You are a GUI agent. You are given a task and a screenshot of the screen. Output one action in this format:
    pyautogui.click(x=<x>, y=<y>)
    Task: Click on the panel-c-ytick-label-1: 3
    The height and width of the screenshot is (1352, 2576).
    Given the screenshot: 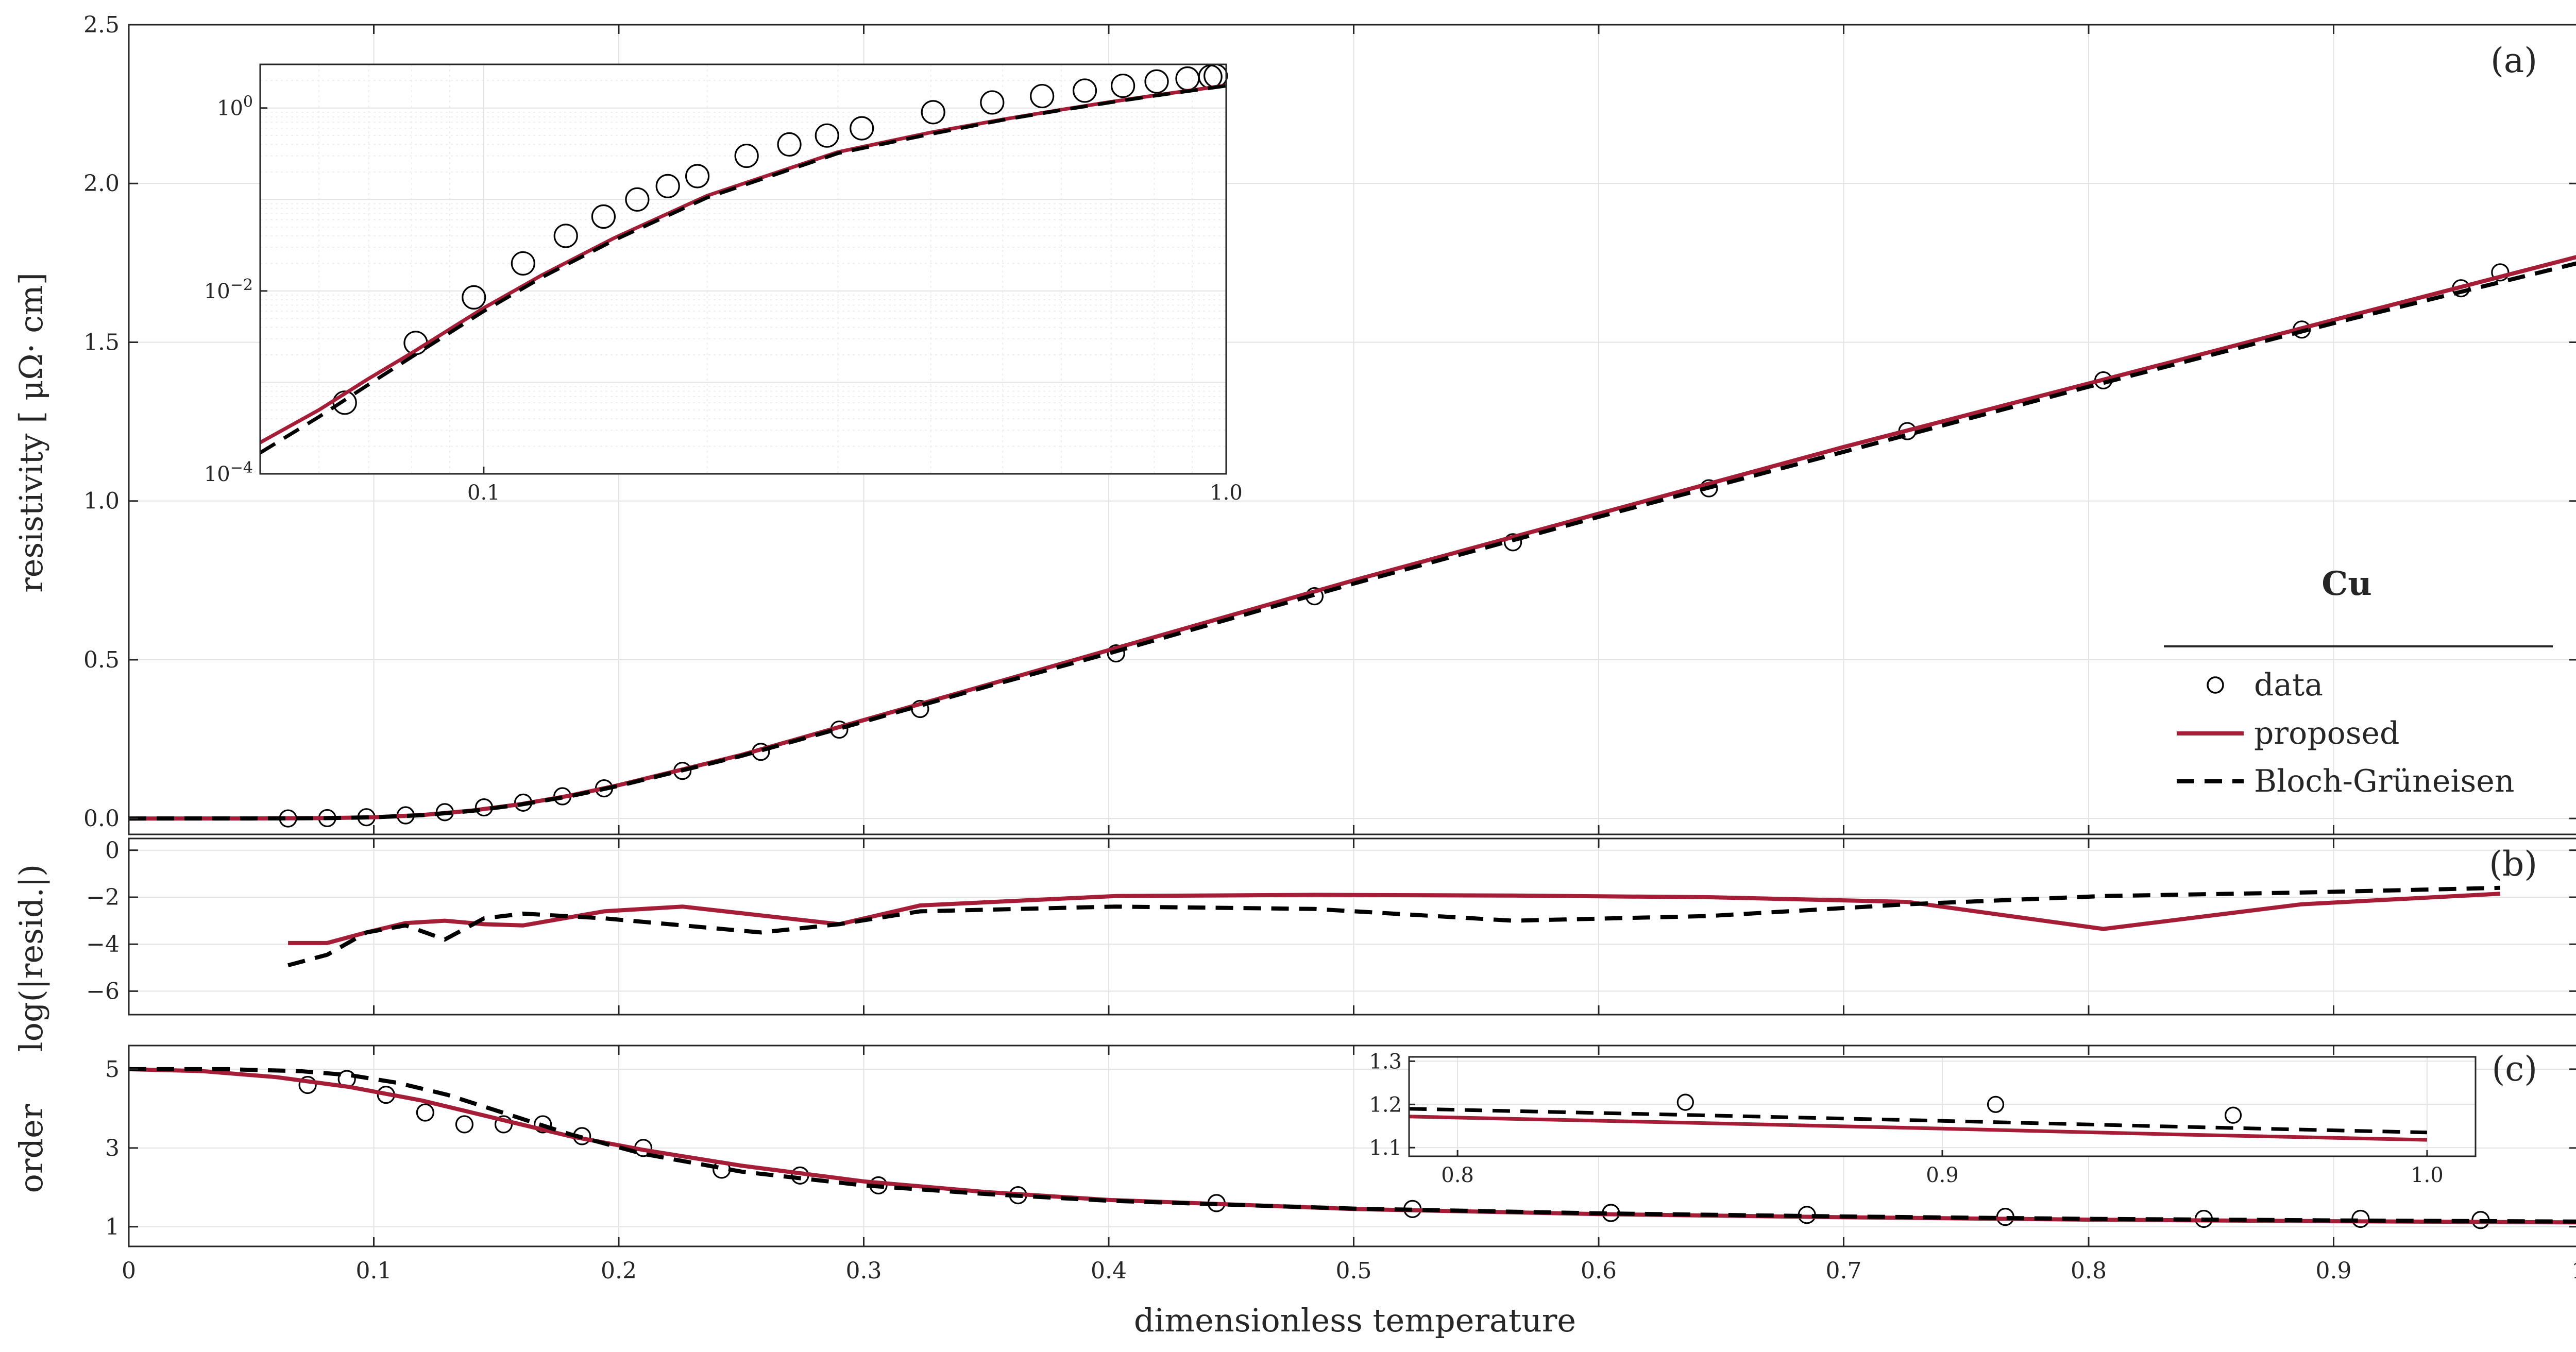 What is the action you would take?
    pyautogui.click(x=112, y=1148)
    